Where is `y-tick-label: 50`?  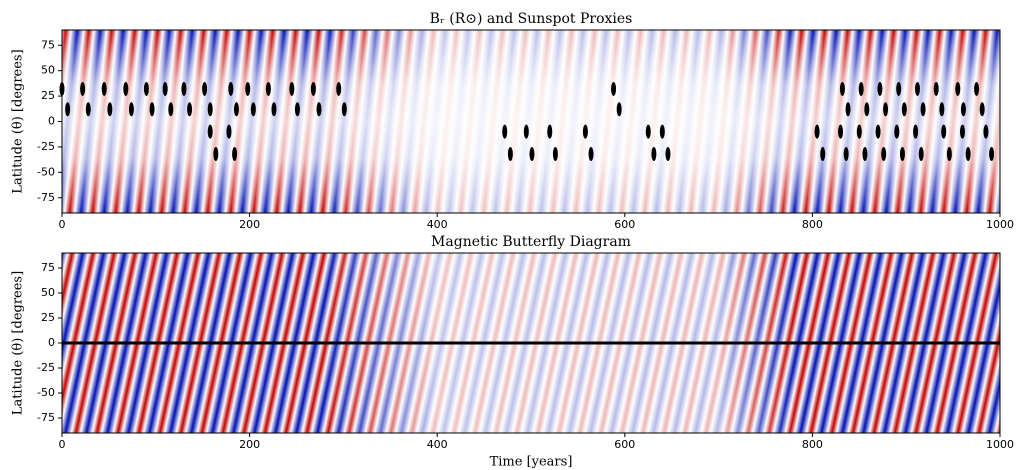 y-tick-label: 50 is located at coordinates (48, 292).